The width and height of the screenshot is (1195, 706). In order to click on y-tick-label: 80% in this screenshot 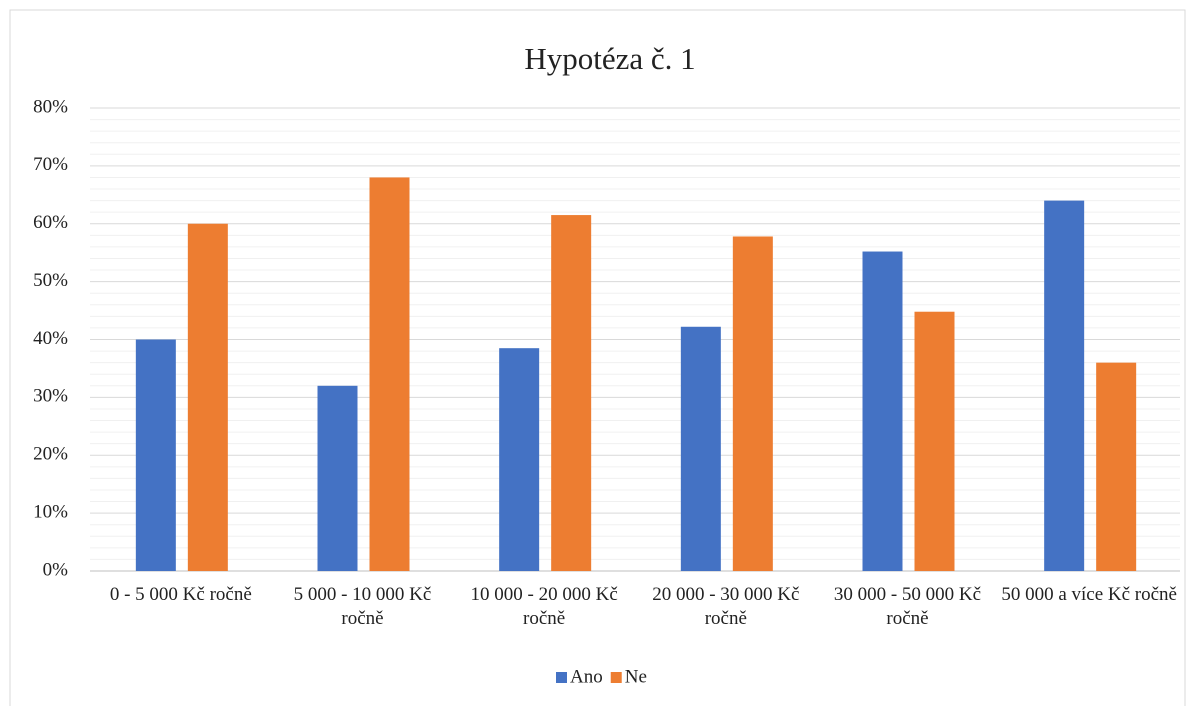, I will do `click(50, 106)`.